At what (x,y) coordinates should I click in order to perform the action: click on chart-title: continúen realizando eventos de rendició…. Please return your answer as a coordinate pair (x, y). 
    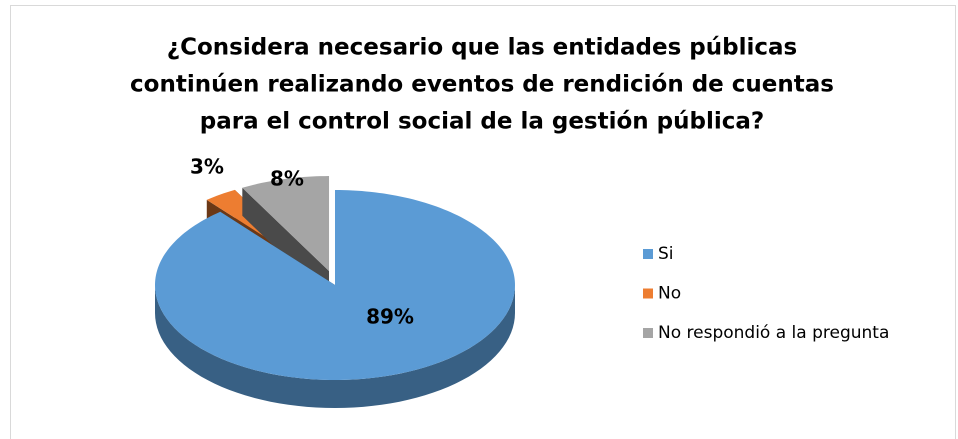
    Looking at the image, I should click on (482, 85).